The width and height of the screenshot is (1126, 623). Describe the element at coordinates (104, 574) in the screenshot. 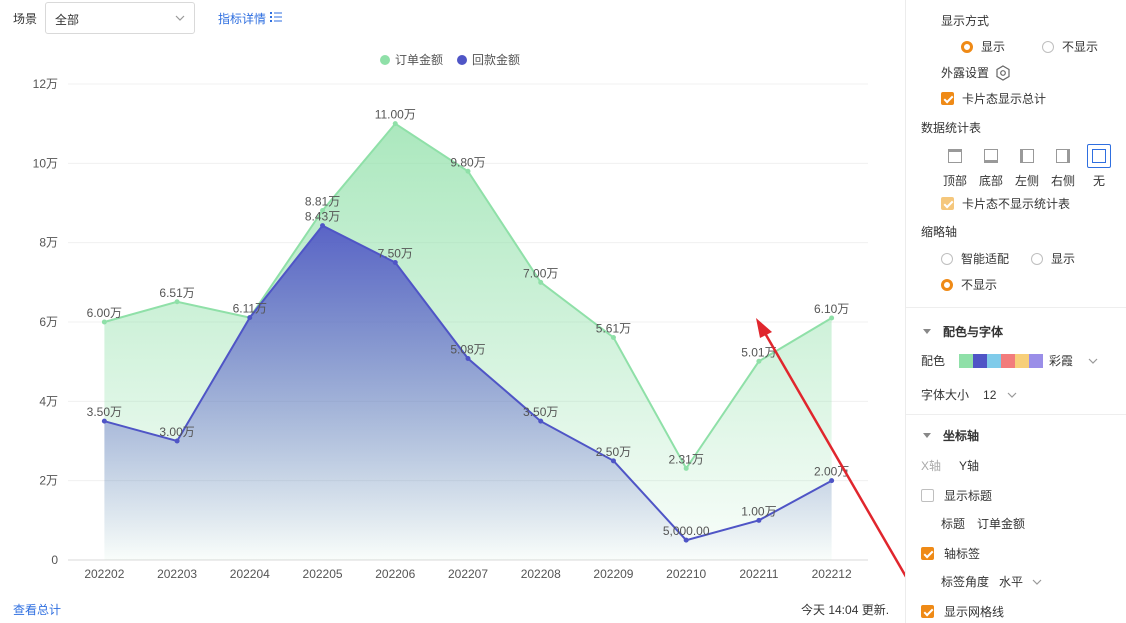

I see `x-tick-label: 202202` at that location.